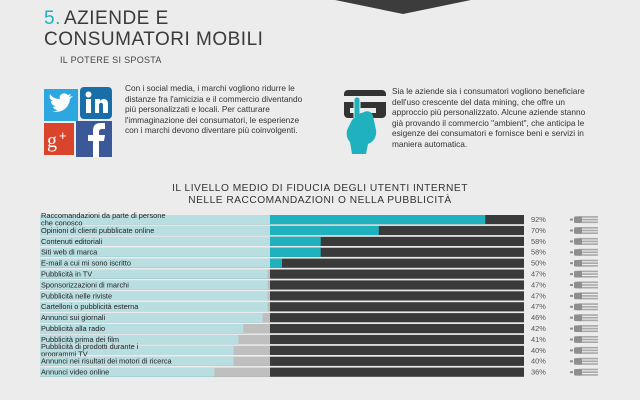 Image resolution: width=640 pixels, height=400 pixels. I want to click on value-label: 70%, so click(538, 230).